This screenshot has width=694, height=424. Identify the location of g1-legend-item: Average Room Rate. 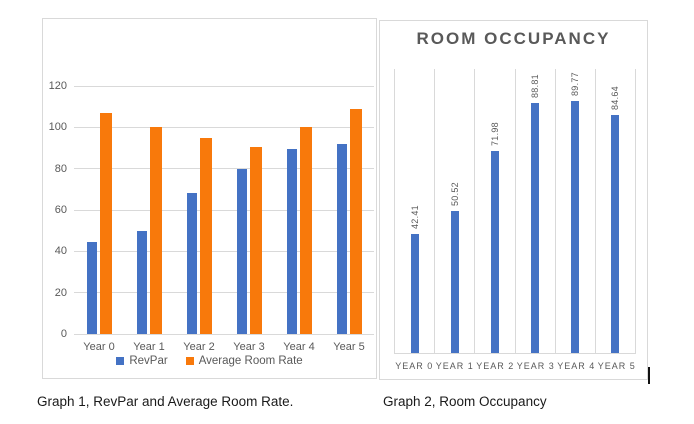
(244, 361).